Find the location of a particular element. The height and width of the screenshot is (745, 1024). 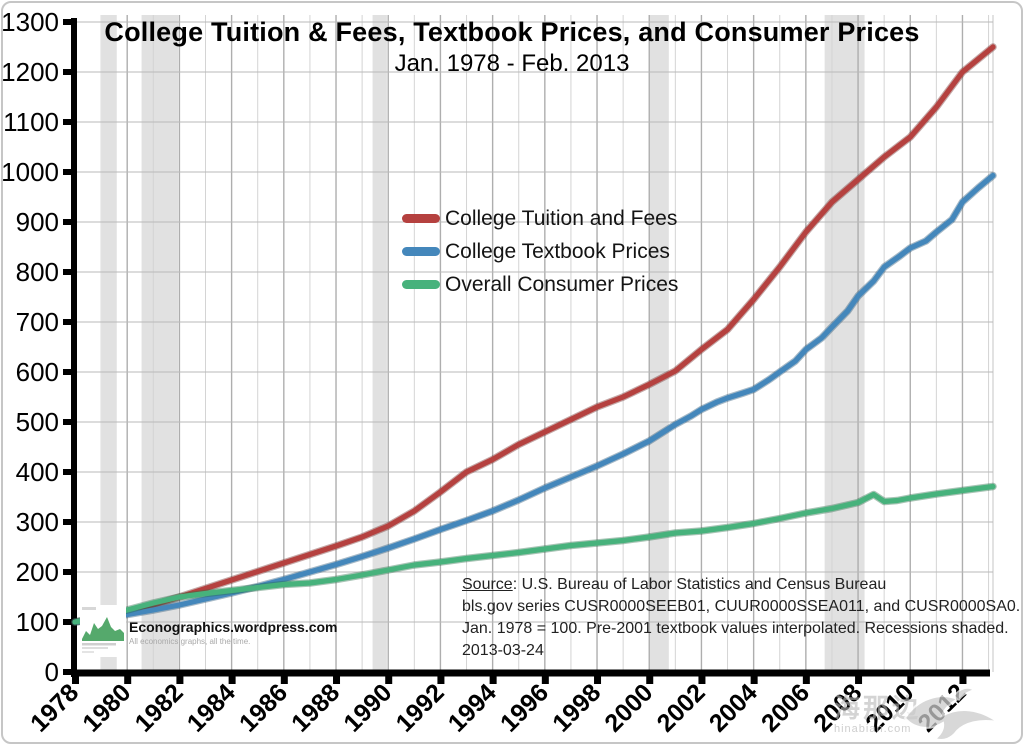

x-tick-label: 1982 is located at coordinates (159, 707).